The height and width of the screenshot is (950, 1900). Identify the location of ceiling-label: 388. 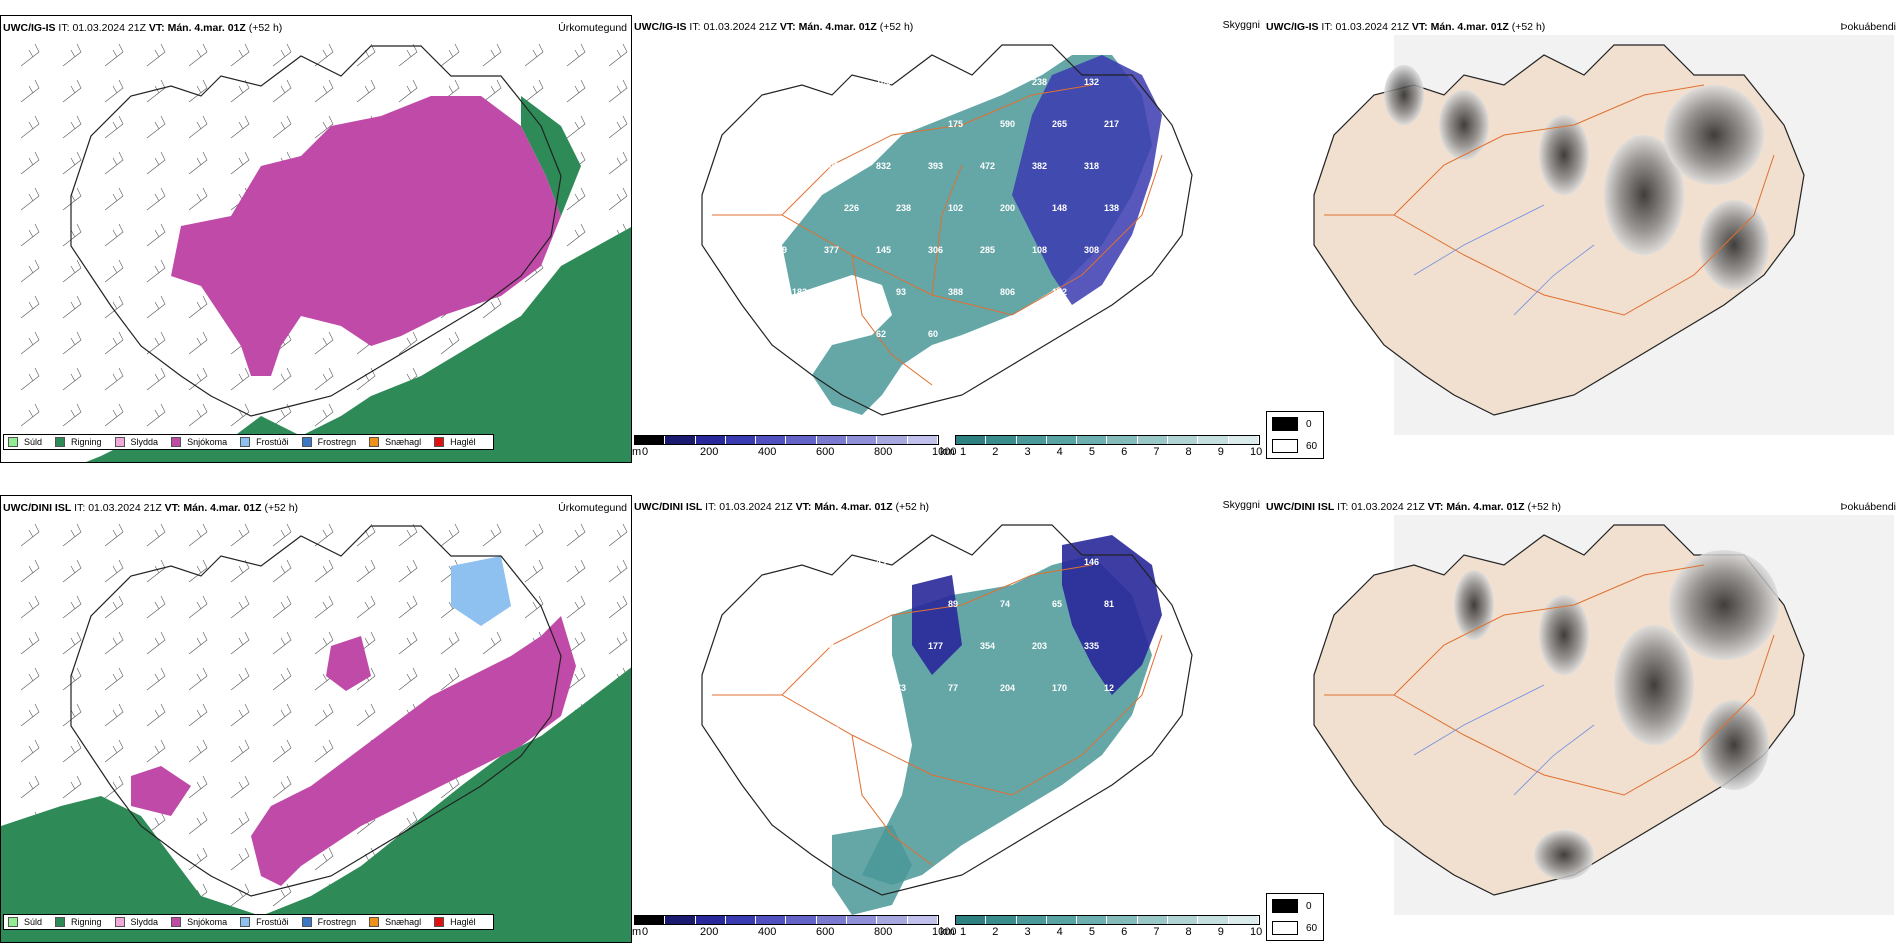
(955, 292).